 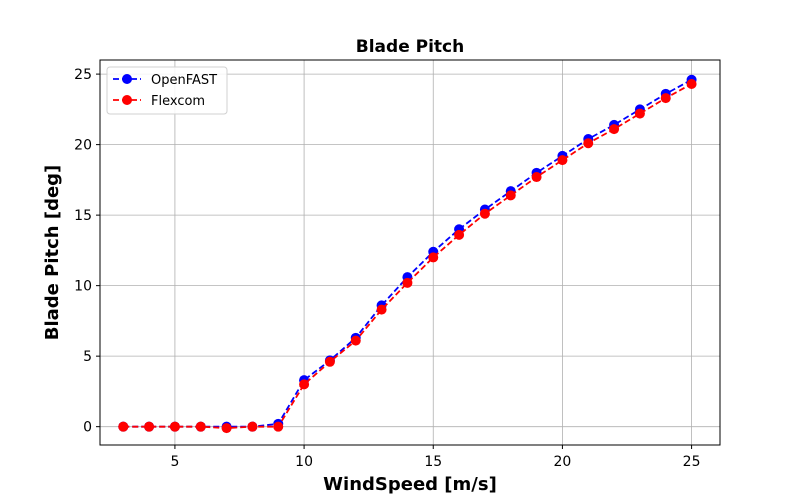 What do you see at coordinates (184, 80) in the screenshot?
I see `legend-label-openfast: OpenFAST` at bounding box center [184, 80].